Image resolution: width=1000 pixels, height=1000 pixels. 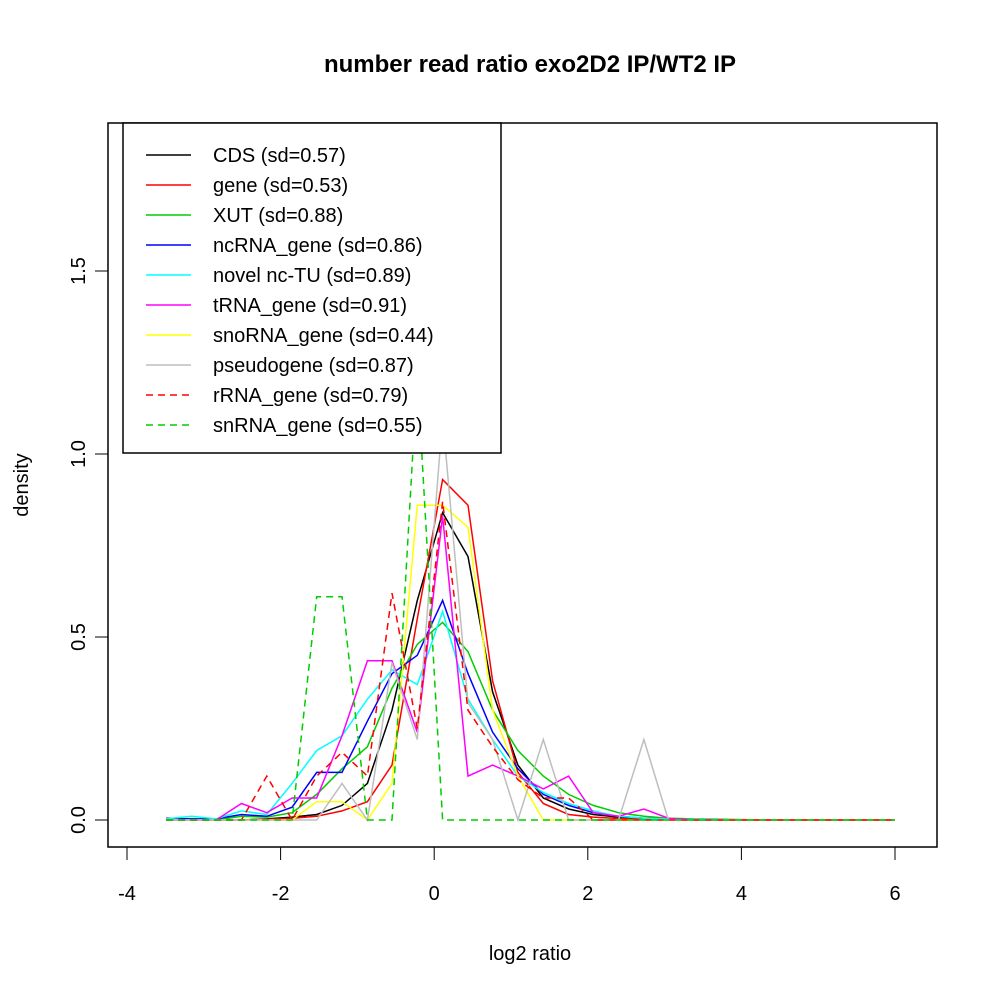 What do you see at coordinates (323, 336) in the screenshot?
I see `legend-label: snoRNA_gene (sd=0.44)` at bounding box center [323, 336].